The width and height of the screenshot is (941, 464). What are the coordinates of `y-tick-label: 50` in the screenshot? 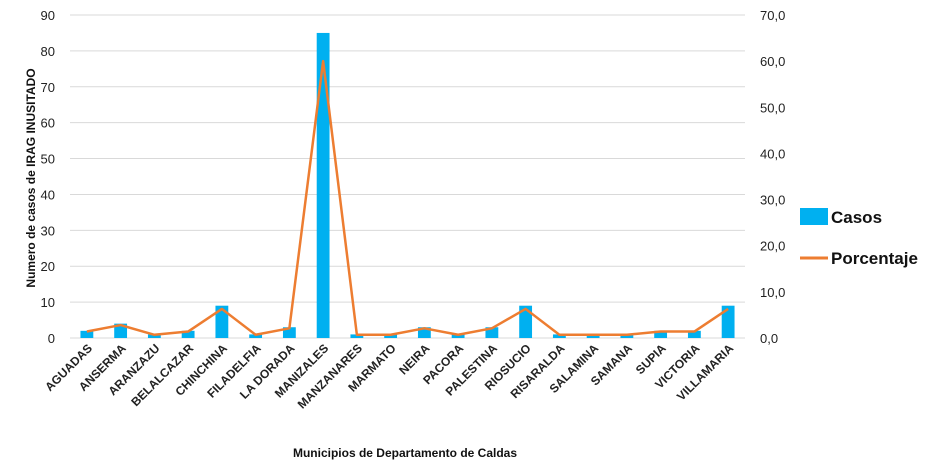 It's located at (48, 159).